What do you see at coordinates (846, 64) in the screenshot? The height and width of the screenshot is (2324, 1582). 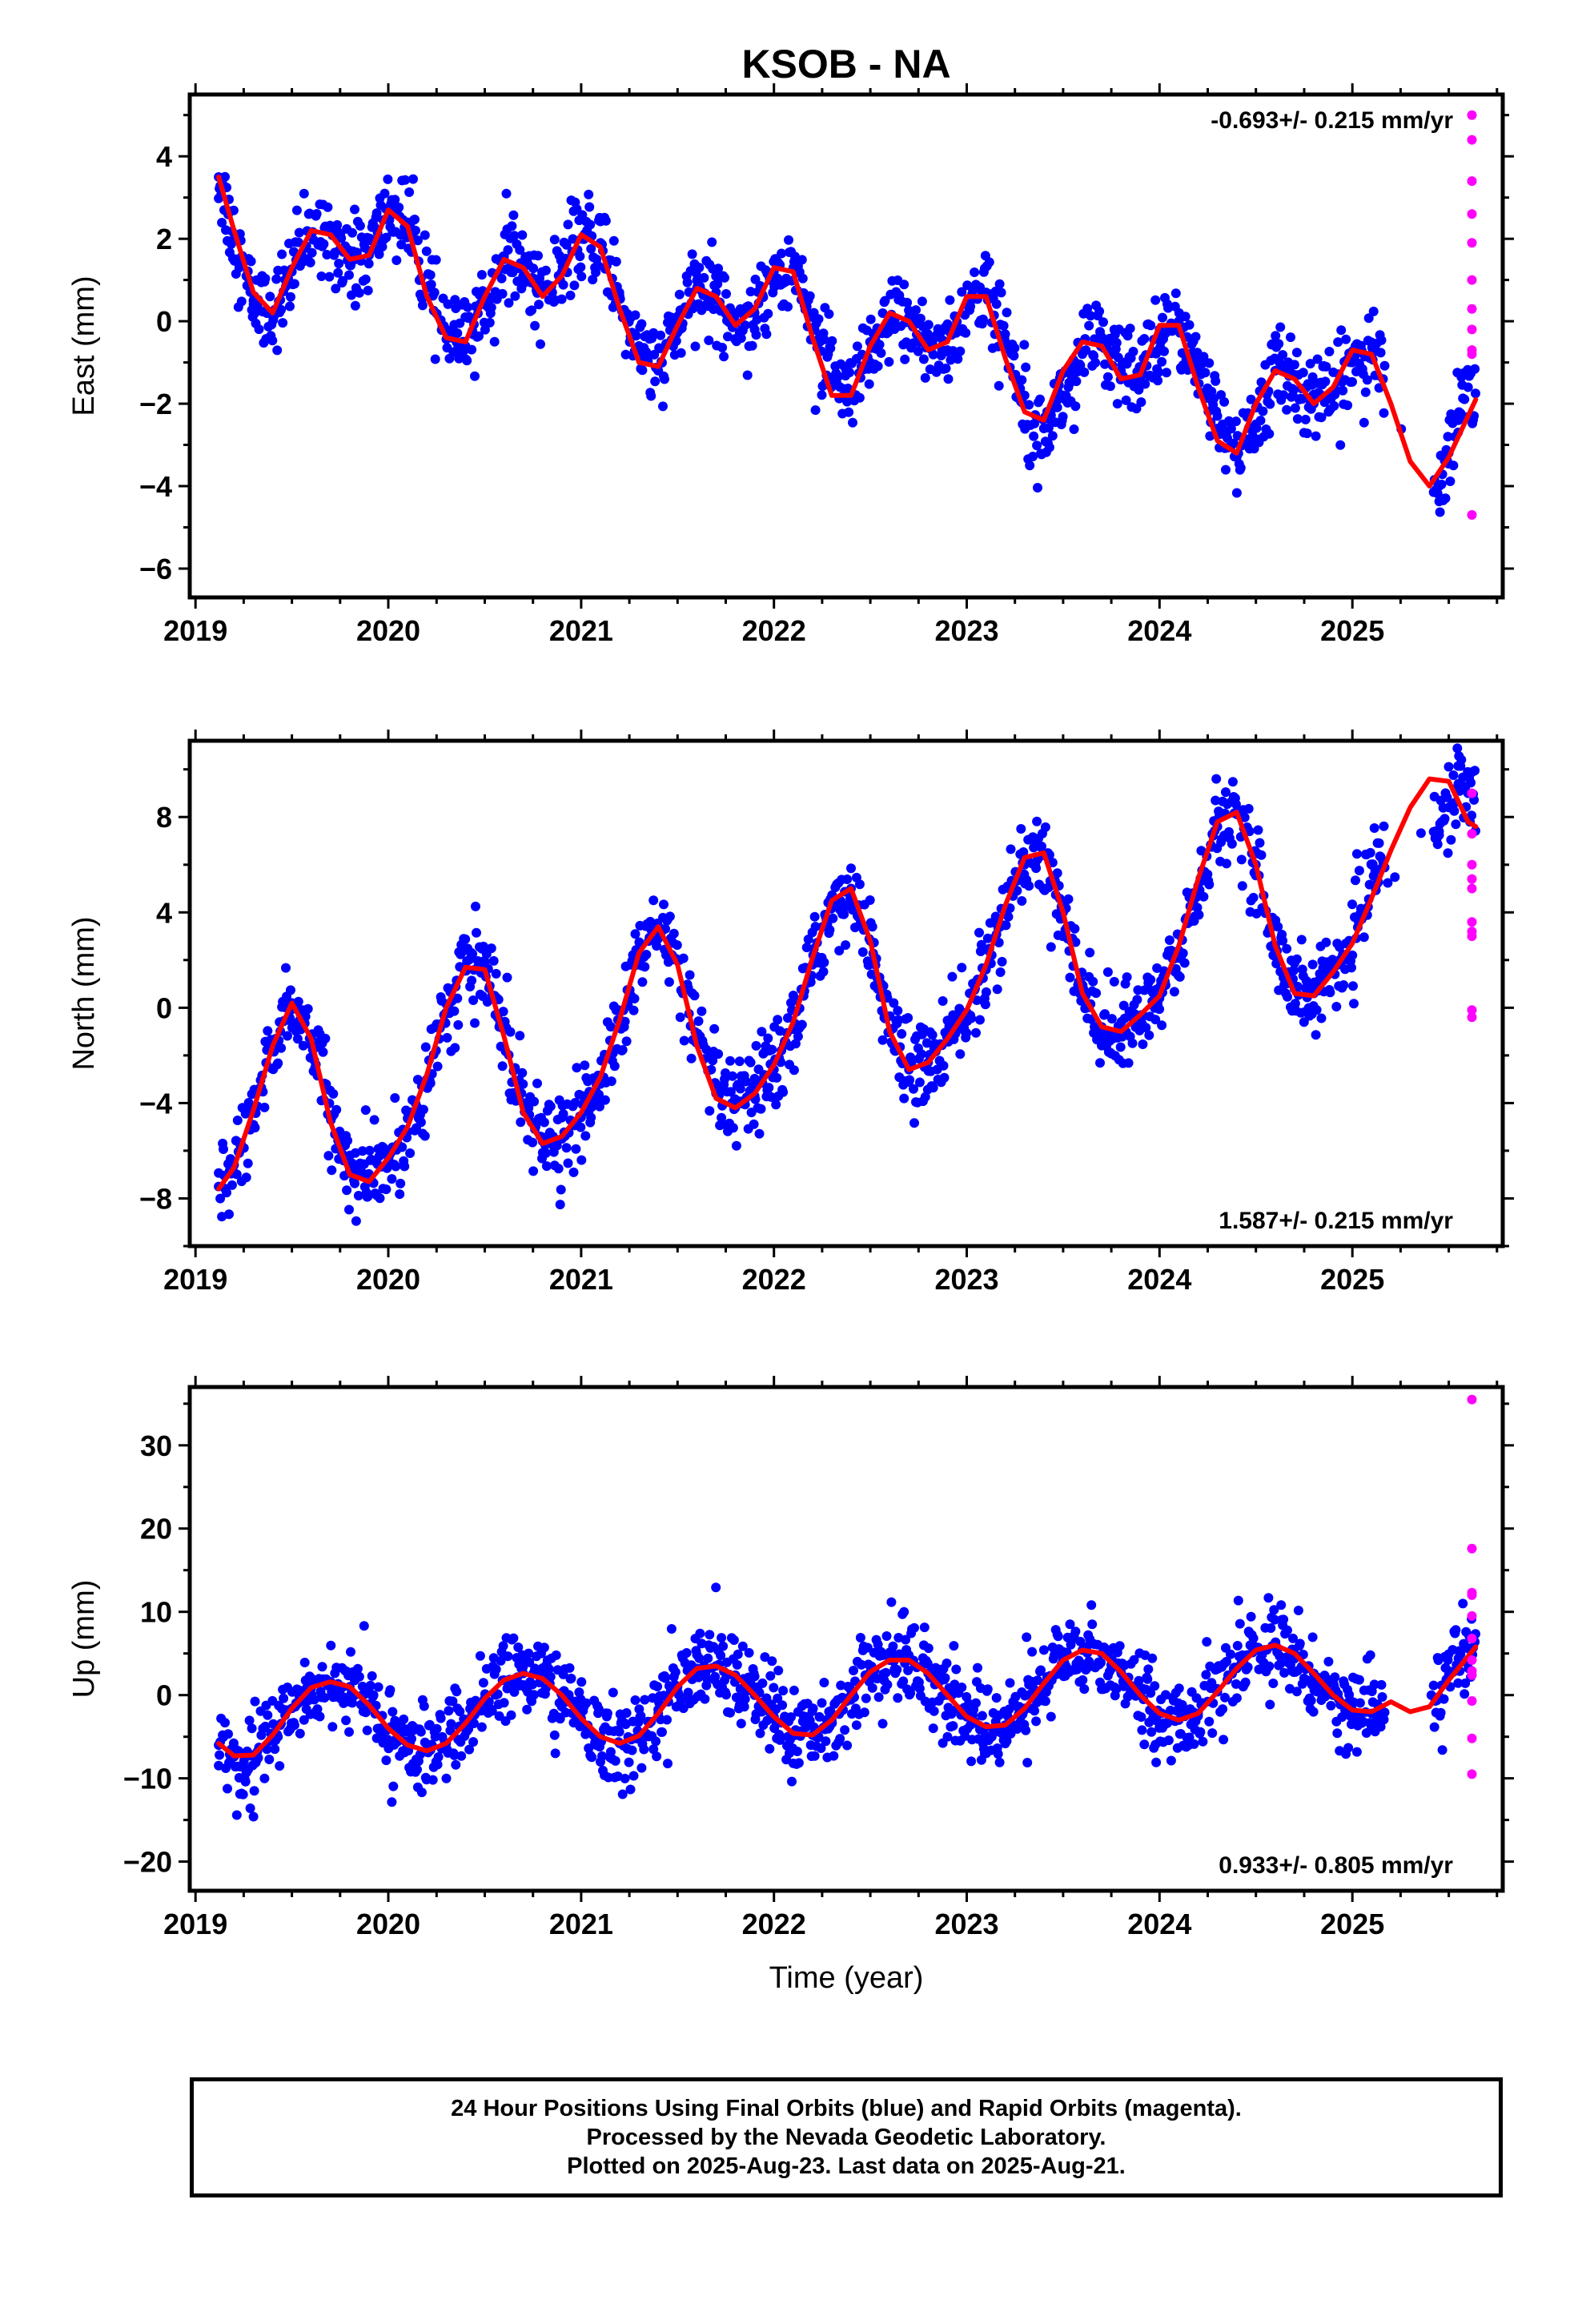 I see `chart-title: KSOB - NA` at bounding box center [846, 64].